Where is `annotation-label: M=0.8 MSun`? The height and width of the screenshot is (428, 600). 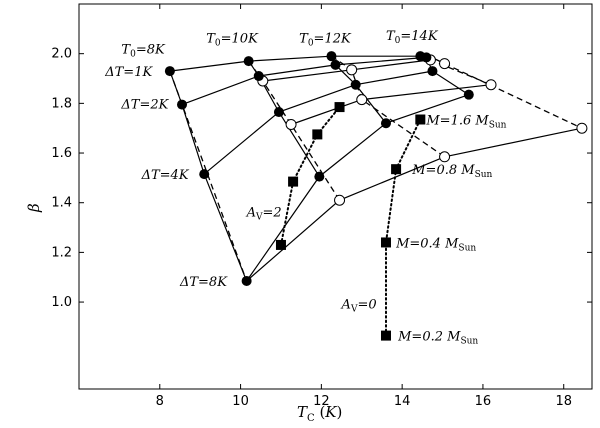
annotation-label: M=0.8 MSun is located at coordinates (451, 171).